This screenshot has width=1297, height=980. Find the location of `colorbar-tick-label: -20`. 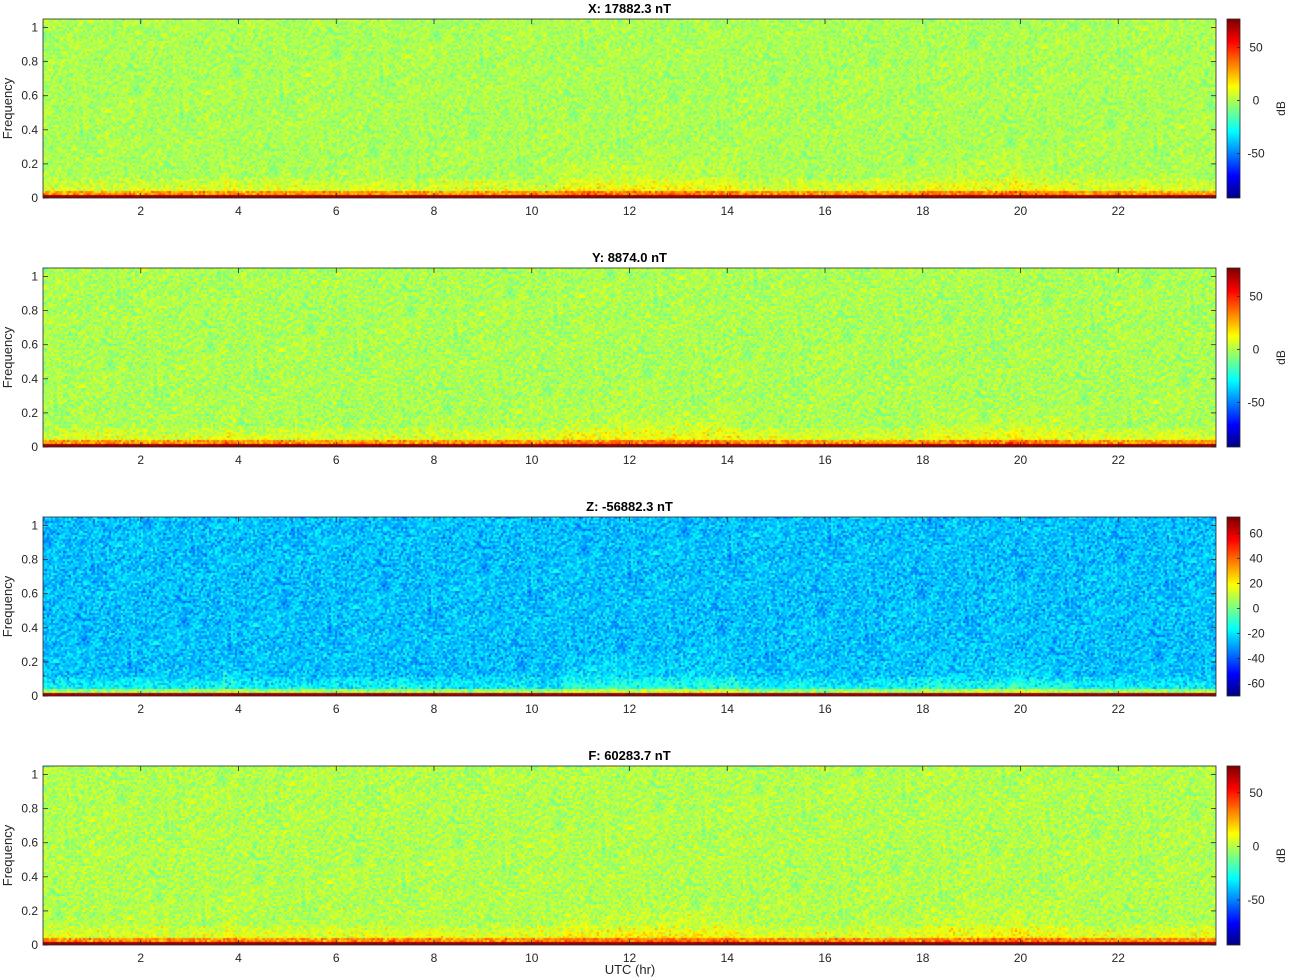

colorbar-tick-label: -20 is located at coordinates (1256, 633).